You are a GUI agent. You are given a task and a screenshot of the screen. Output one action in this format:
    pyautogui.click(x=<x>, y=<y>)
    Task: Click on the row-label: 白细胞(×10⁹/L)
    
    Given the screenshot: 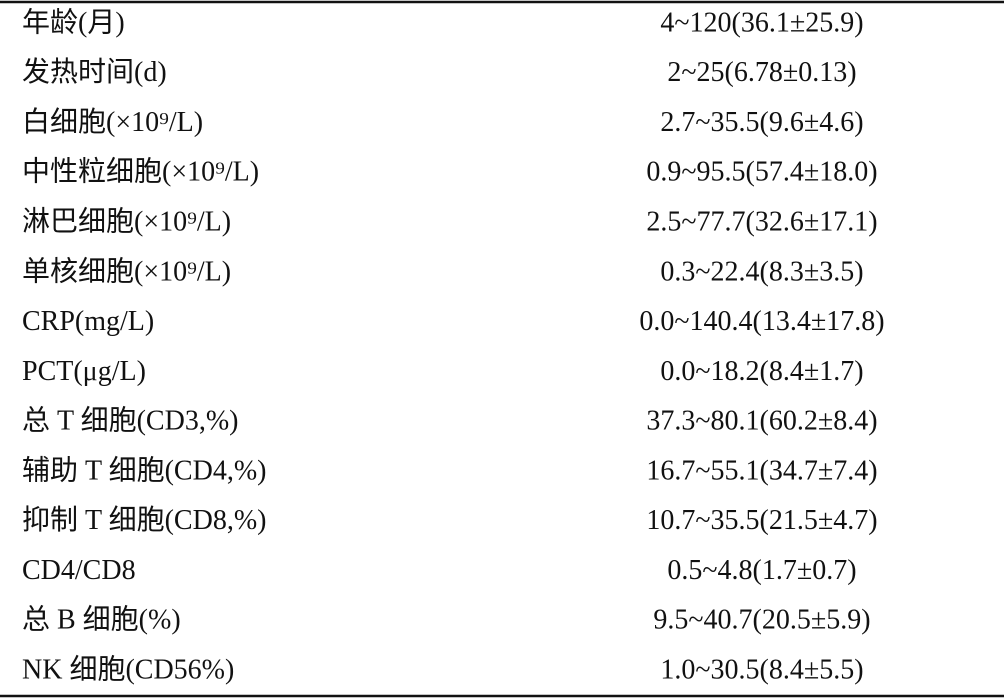 What is the action you would take?
    pyautogui.click(x=112, y=122)
    